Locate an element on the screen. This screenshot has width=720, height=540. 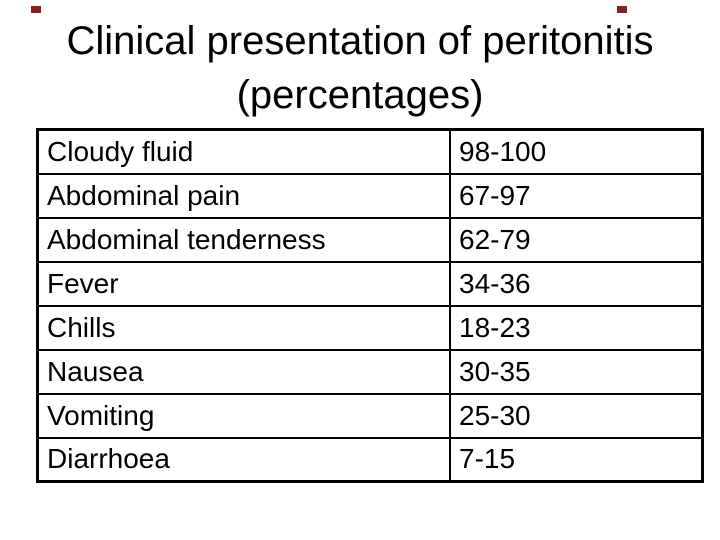
percentage-cell: 18-23 is located at coordinates (576, 327).